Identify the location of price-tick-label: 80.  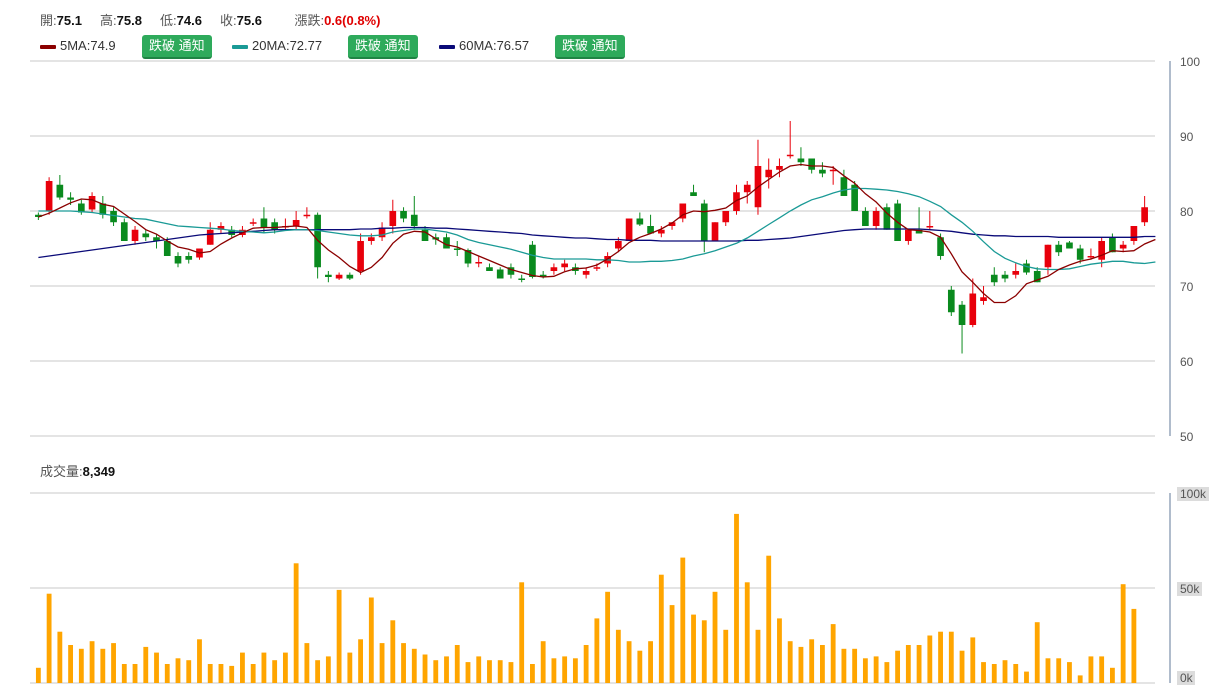
(1187, 212).